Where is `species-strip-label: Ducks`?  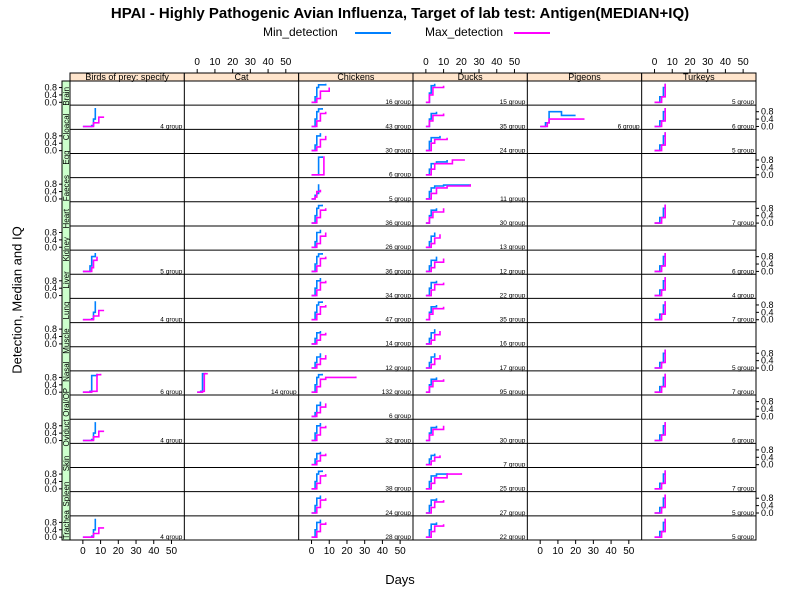
species-strip-label: Ducks is located at coordinates (471, 77).